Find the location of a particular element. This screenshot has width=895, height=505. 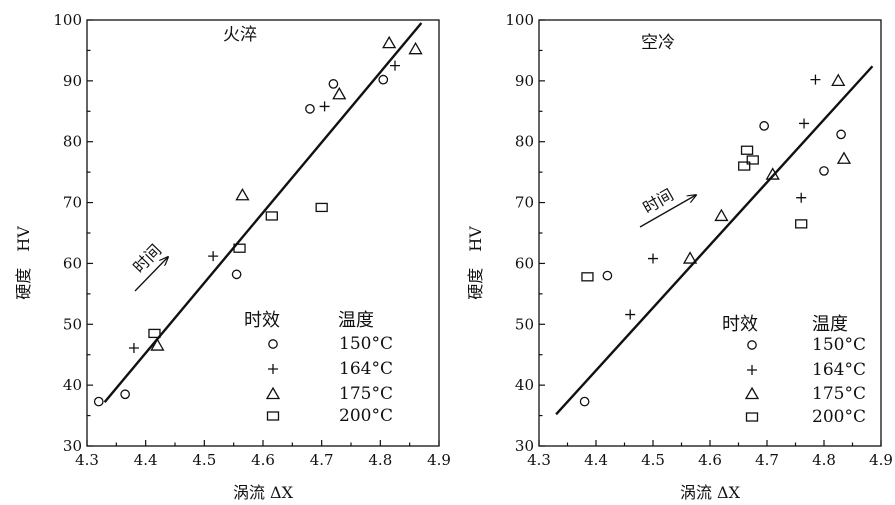

x-tick-label: 4.5 is located at coordinates (204, 460).